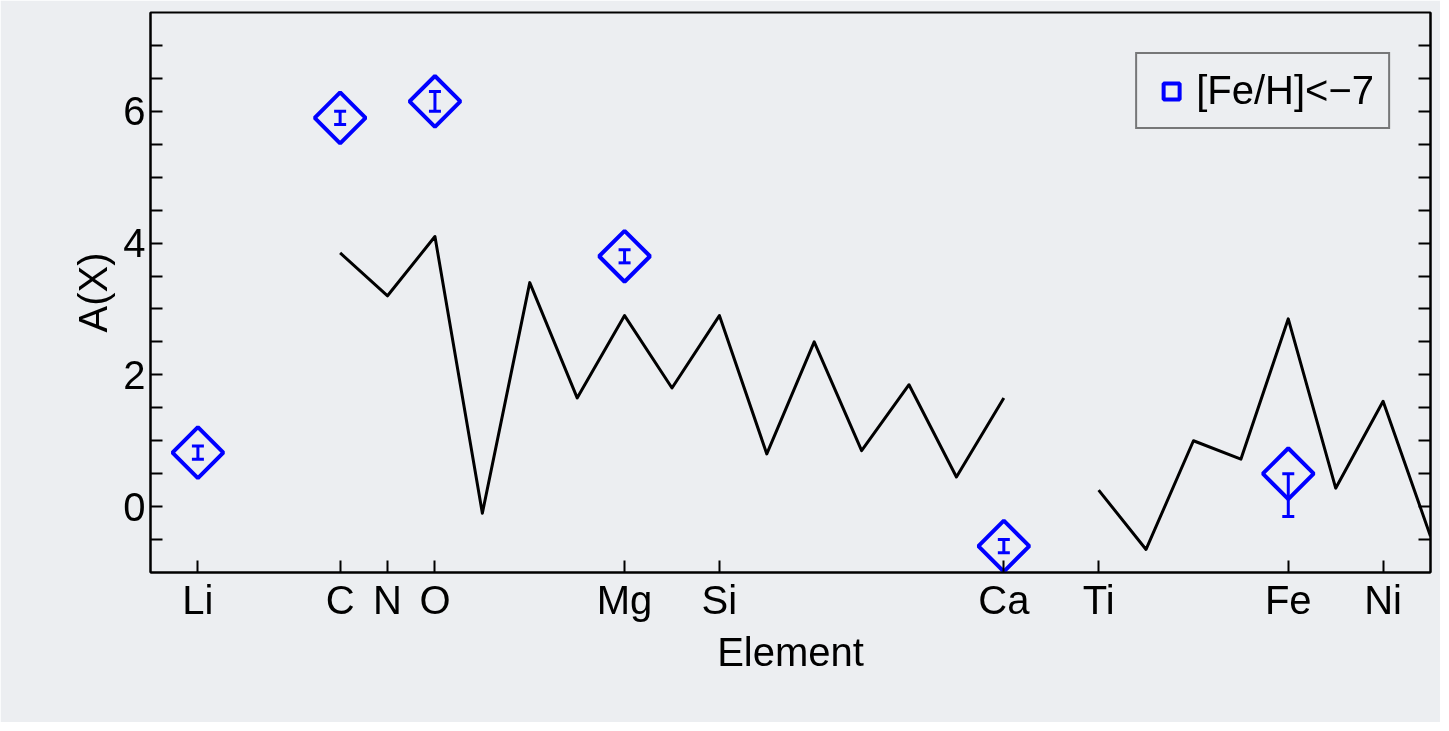  I want to click on y-tick-label: 0, so click(134, 506).